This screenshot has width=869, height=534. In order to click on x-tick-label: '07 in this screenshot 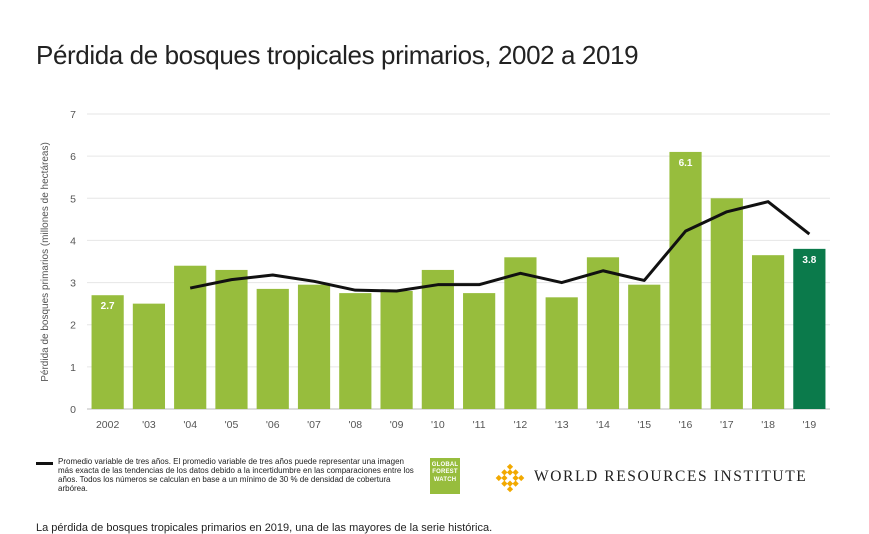, I will do `click(314, 425)`.